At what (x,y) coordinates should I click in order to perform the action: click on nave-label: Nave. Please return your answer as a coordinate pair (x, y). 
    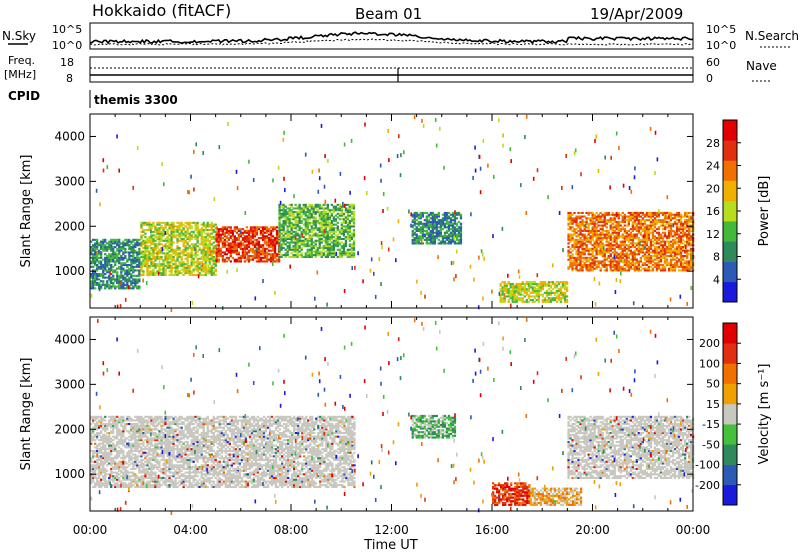
    Looking at the image, I should click on (761, 66).